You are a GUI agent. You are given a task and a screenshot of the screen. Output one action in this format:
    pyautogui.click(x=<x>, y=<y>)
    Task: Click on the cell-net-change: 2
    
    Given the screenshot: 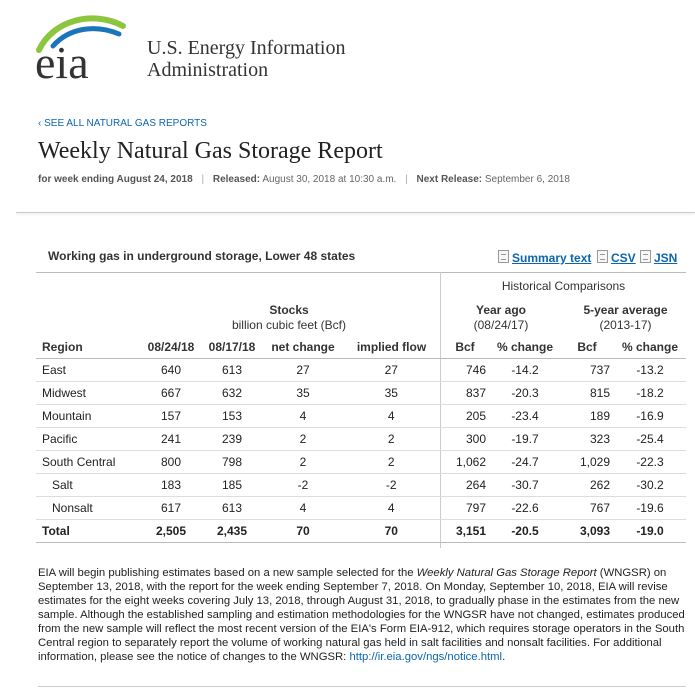 What is the action you would take?
    pyautogui.click(x=303, y=462)
    